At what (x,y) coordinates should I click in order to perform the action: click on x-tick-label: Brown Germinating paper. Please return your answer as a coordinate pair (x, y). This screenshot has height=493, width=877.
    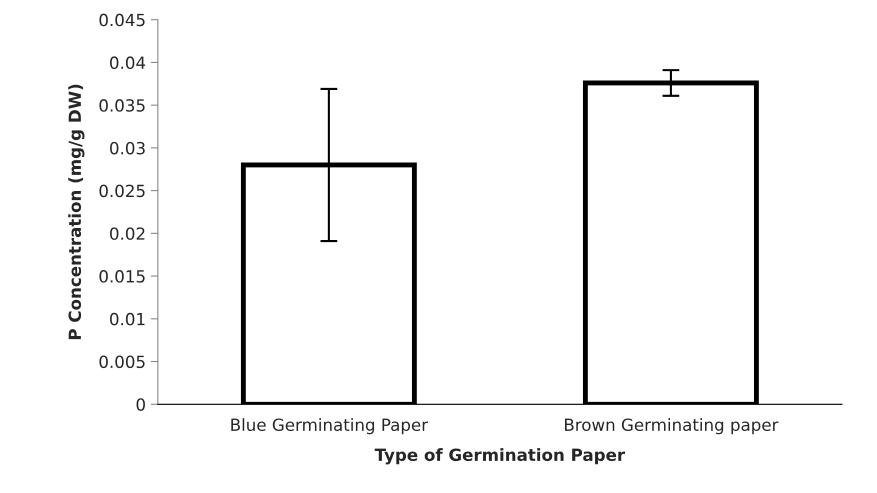
    Looking at the image, I should click on (671, 426).